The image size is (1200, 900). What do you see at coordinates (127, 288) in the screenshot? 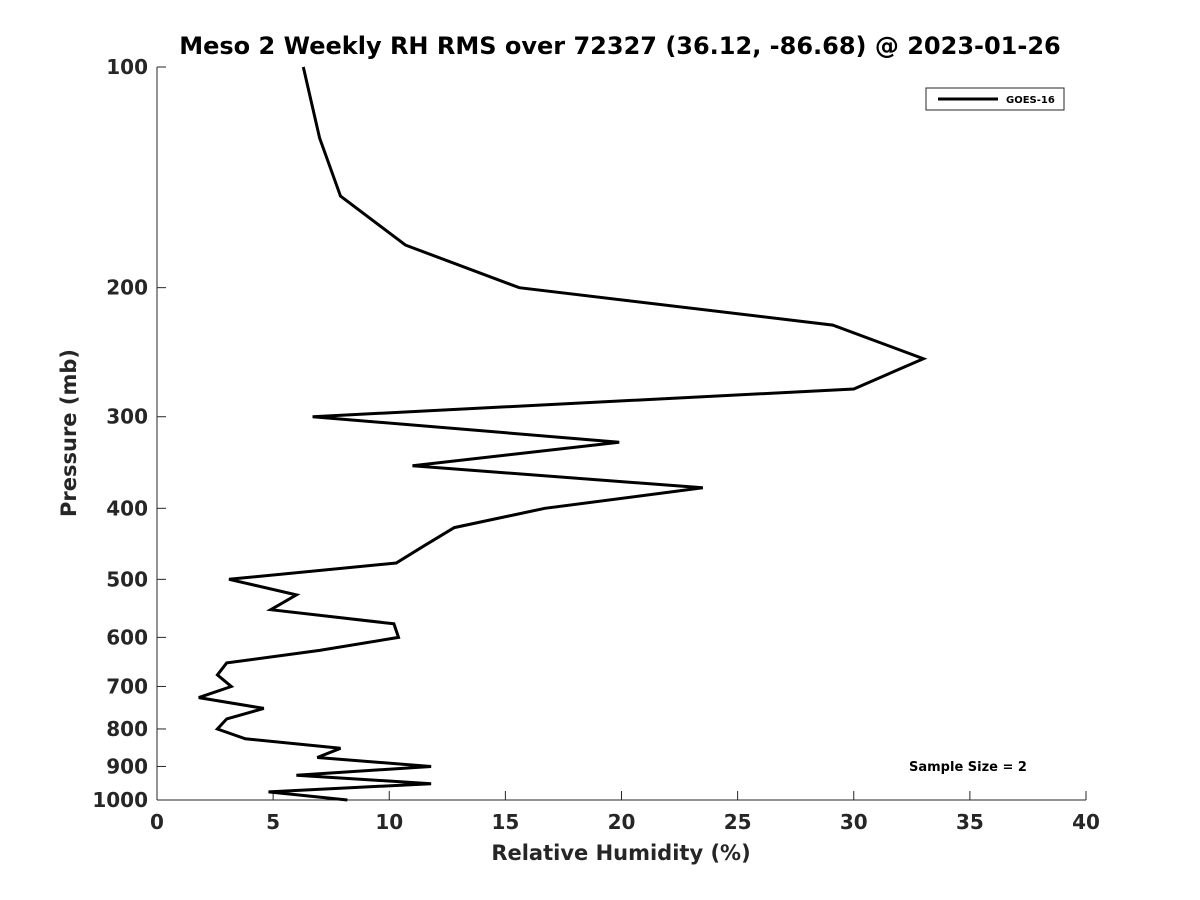
I see `y-tick-label: 200` at bounding box center [127, 288].